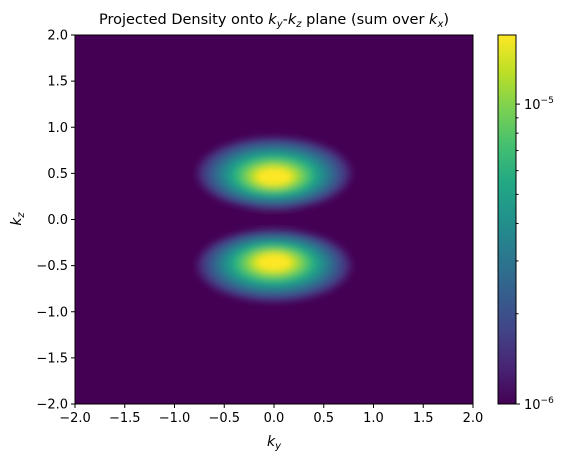  Describe the element at coordinates (224, 418) in the screenshot. I see `x-tick-label: −0.5` at that location.